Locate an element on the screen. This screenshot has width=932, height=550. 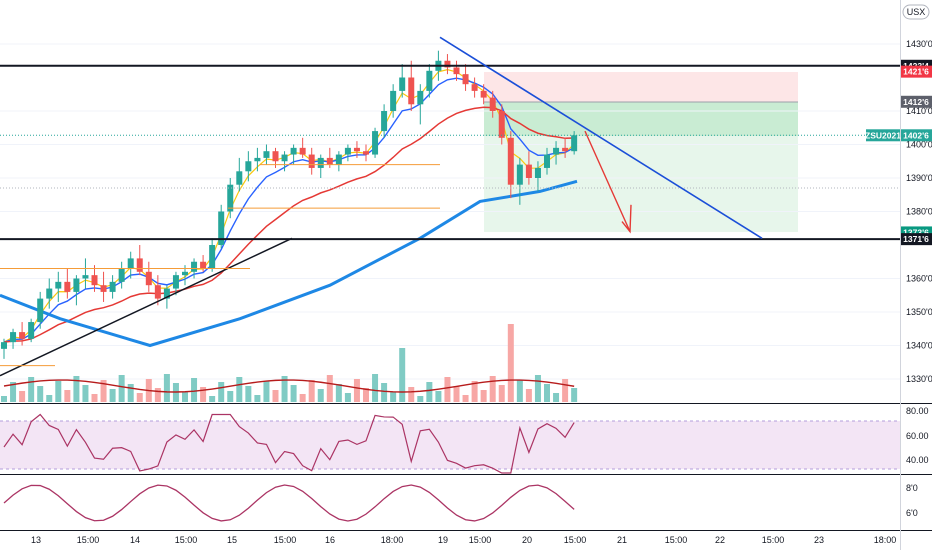
time-axis-label: 18:00 is located at coordinates (392, 540).